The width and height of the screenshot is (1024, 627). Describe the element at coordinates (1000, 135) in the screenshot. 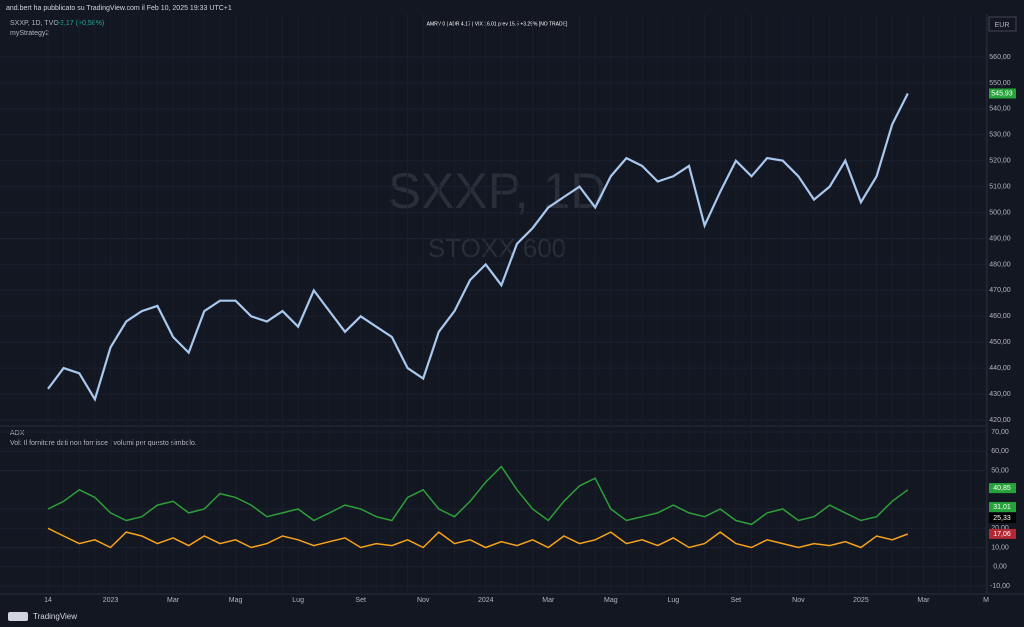

I see `y-tick-label: 530,00` at that location.